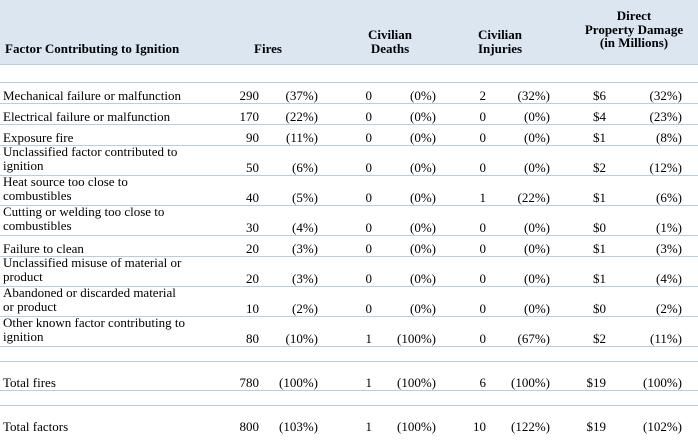 The height and width of the screenshot is (445, 698). Describe the element at coordinates (669, 278) in the screenshot. I see `damage-pct-cell: (4%)` at that location.